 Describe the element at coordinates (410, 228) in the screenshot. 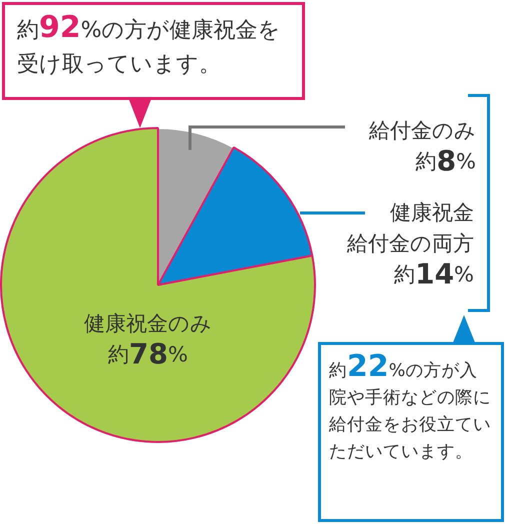

I see `slice-label: 健康祝金給付金の両方` at that location.